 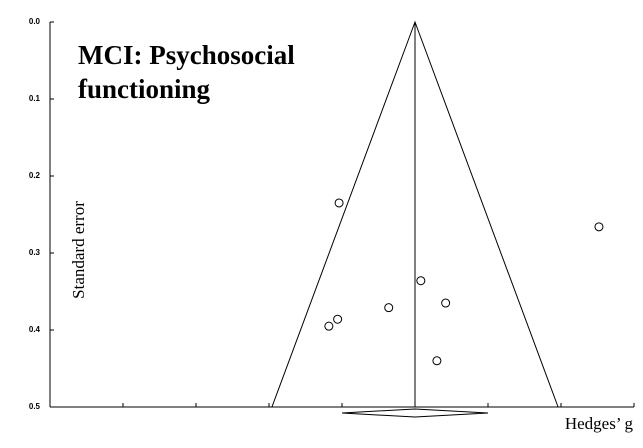 I want to click on y-tick-label: 0.1, so click(x=35, y=98).